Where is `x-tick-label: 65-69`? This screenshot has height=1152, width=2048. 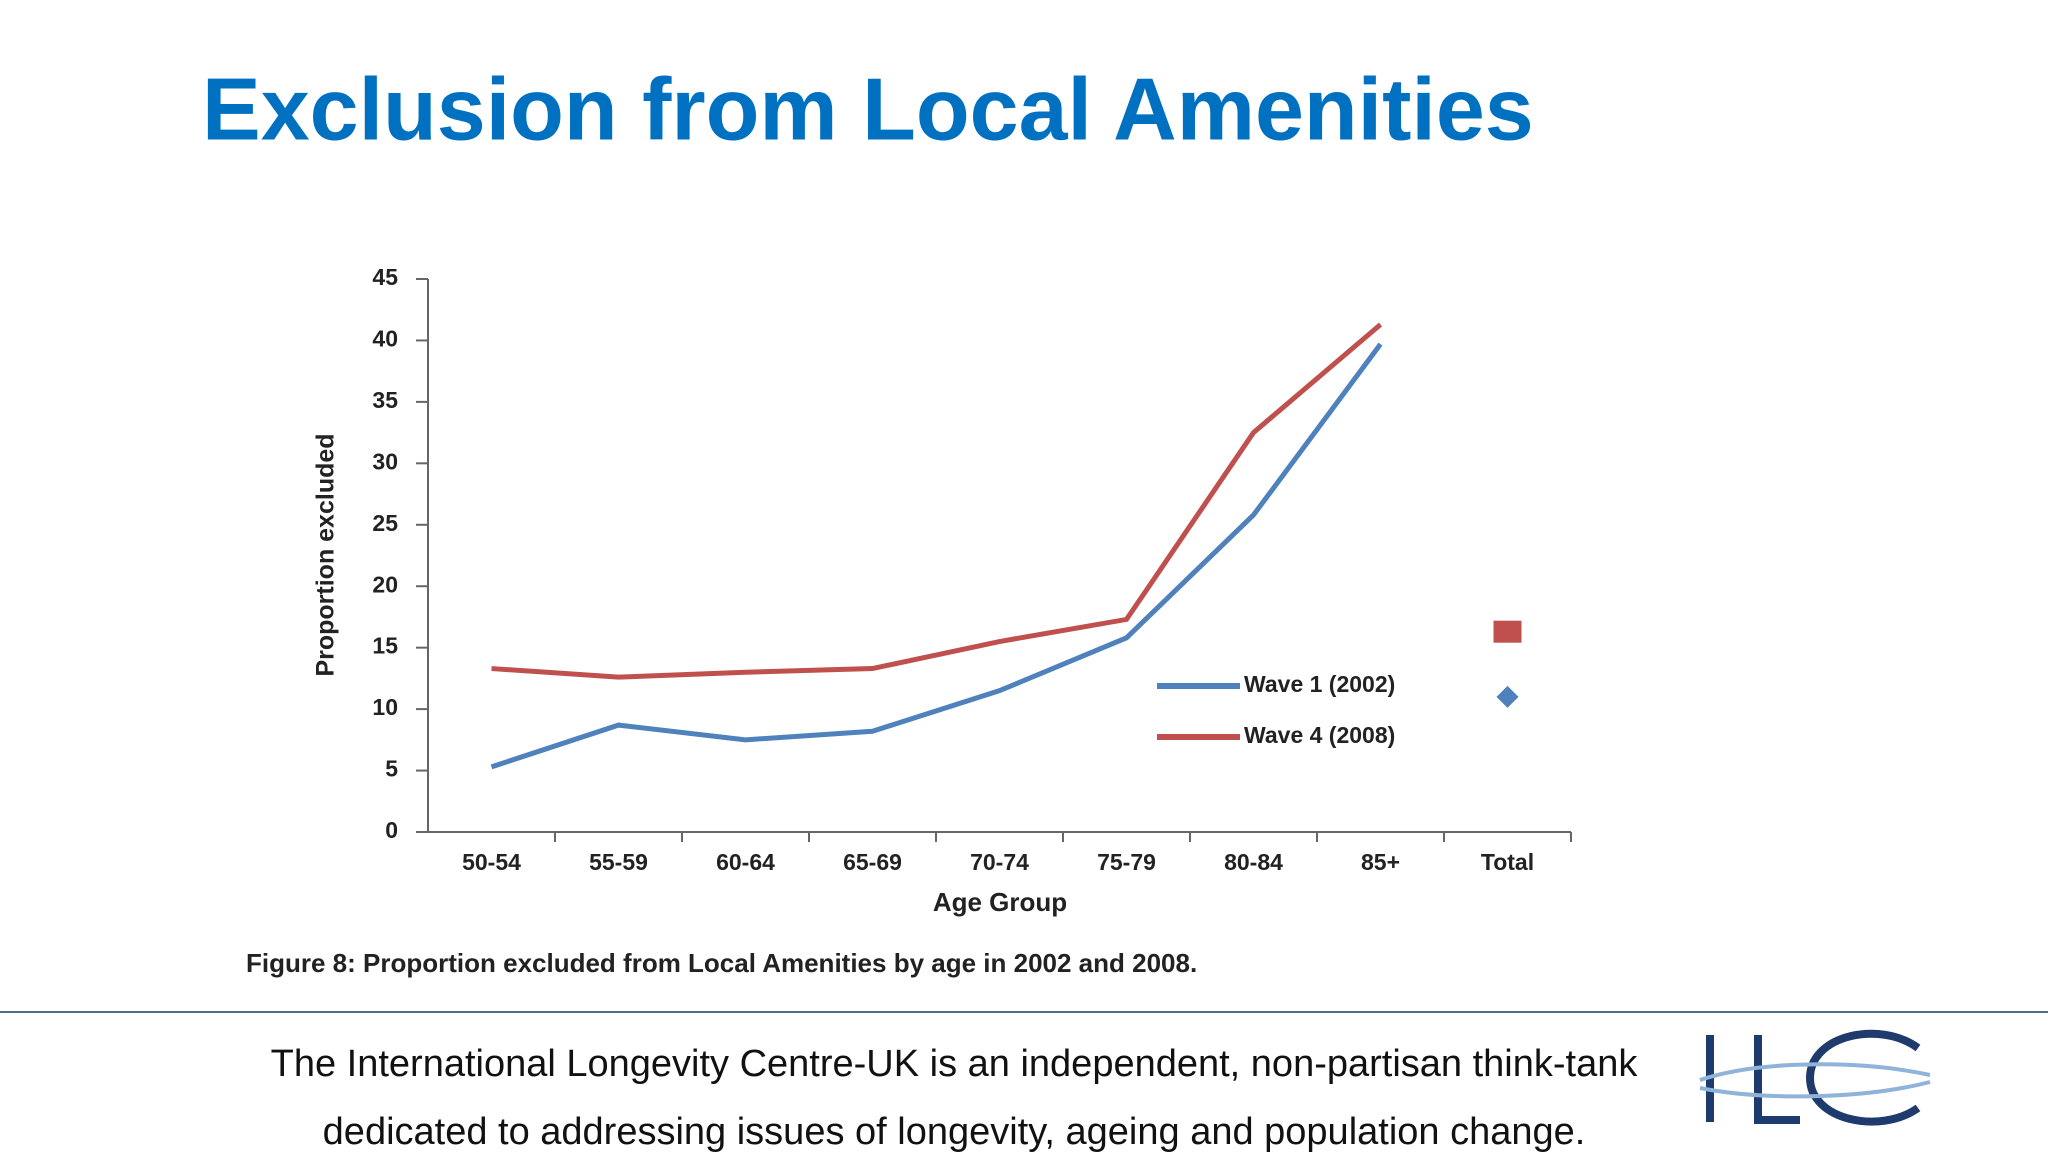 x-tick-label: 65-69 is located at coordinates (872, 862).